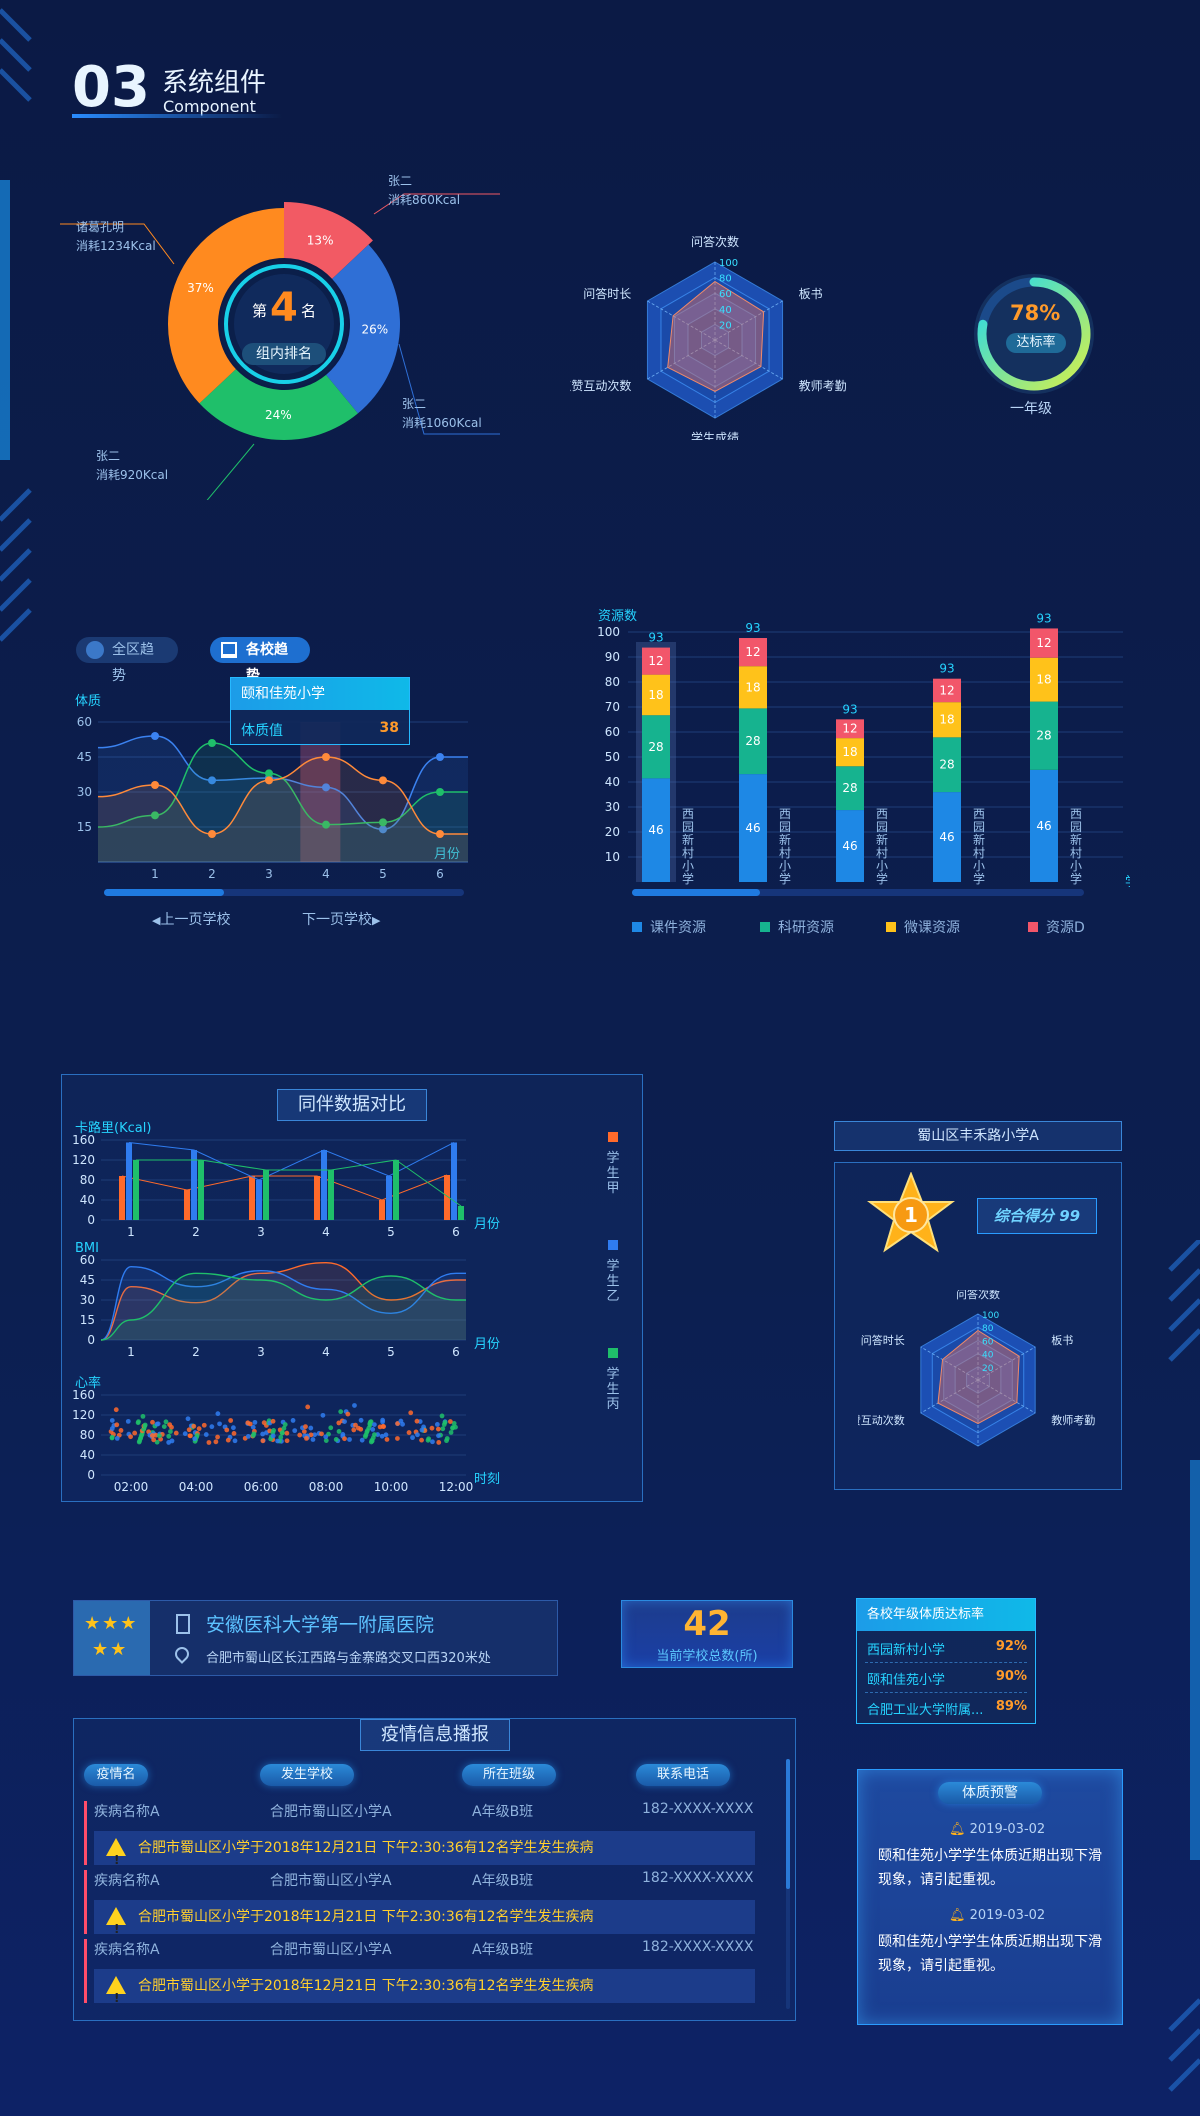  I want to click on callout-name: 诸葛孔明, so click(100, 227).